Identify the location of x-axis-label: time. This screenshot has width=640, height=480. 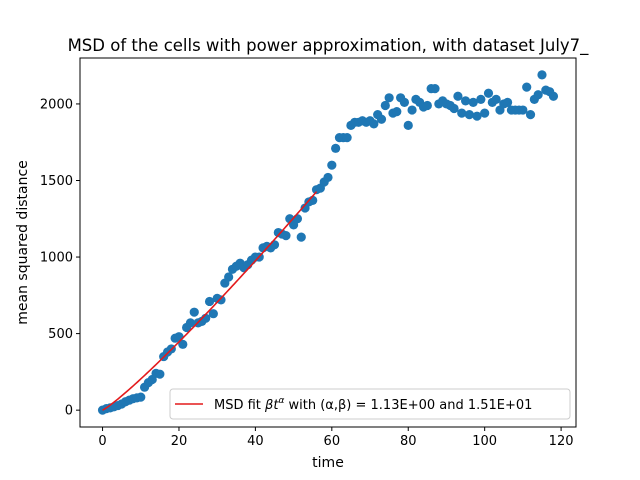
(328, 463).